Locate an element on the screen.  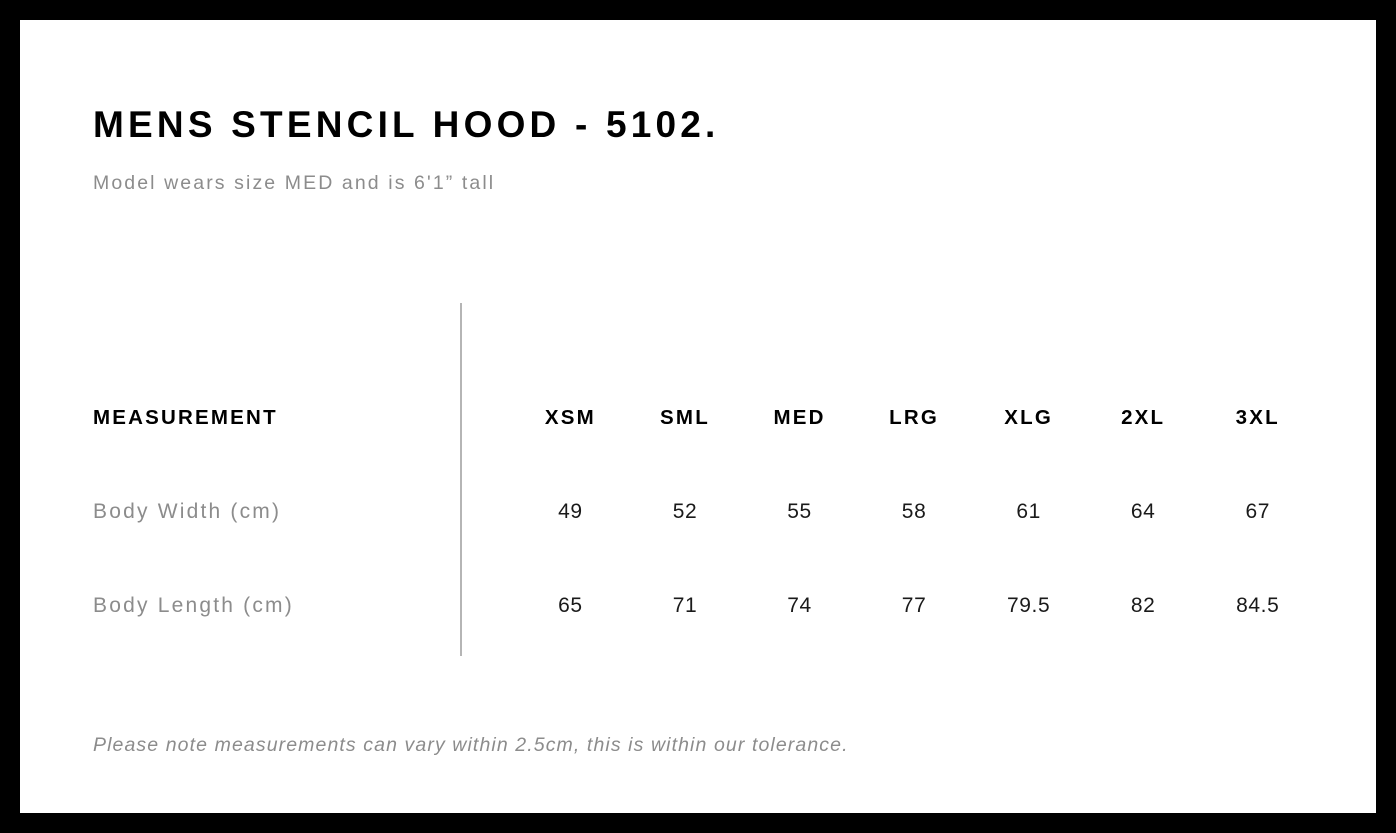
size-header-sml: SML is located at coordinates (685, 417).